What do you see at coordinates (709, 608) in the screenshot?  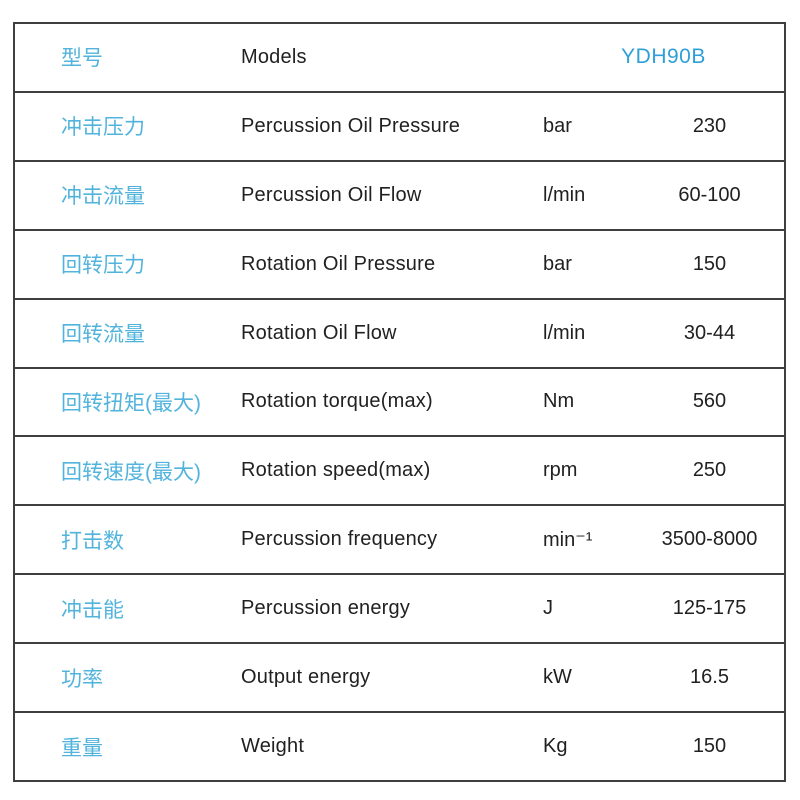 I see `row-value: 125-175` at bounding box center [709, 608].